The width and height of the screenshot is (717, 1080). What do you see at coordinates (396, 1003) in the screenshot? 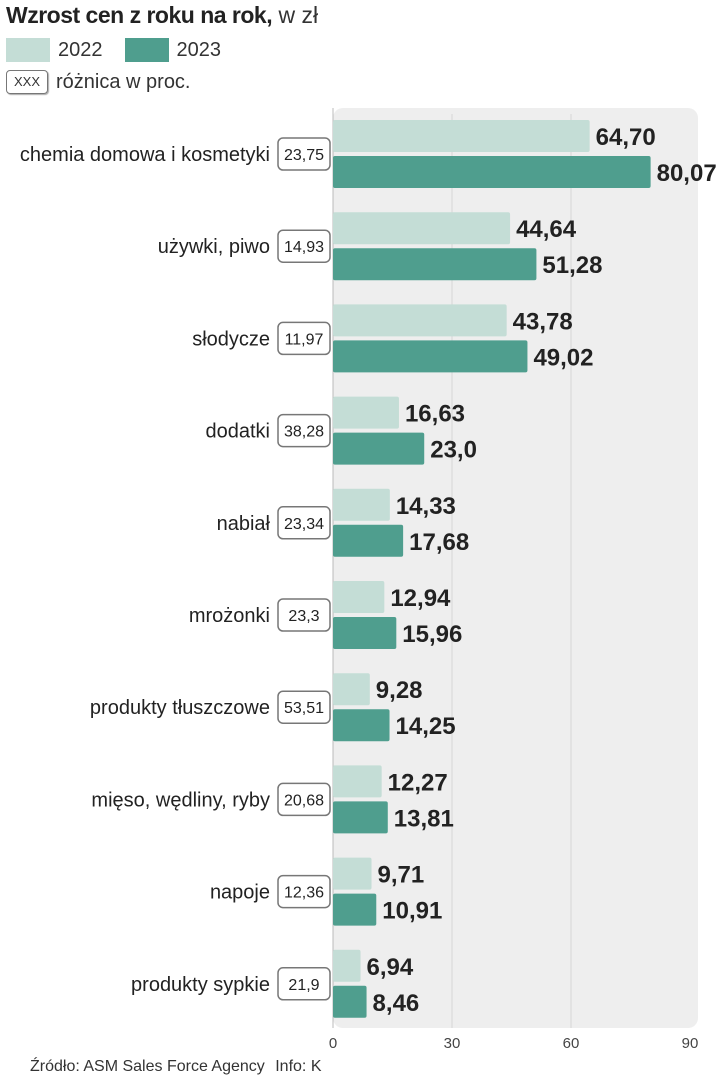
I see `data-label-2023: 8,46` at bounding box center [396, 1003].